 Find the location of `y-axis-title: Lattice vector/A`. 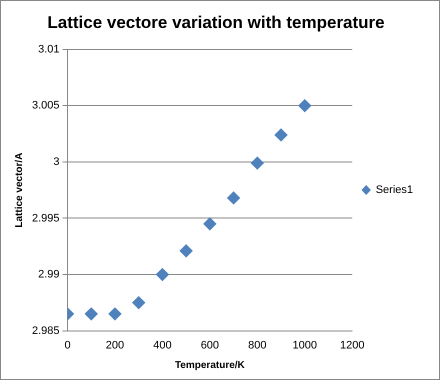

y-axis-title: Lattice vector/A is located at coordinates (19, 190).